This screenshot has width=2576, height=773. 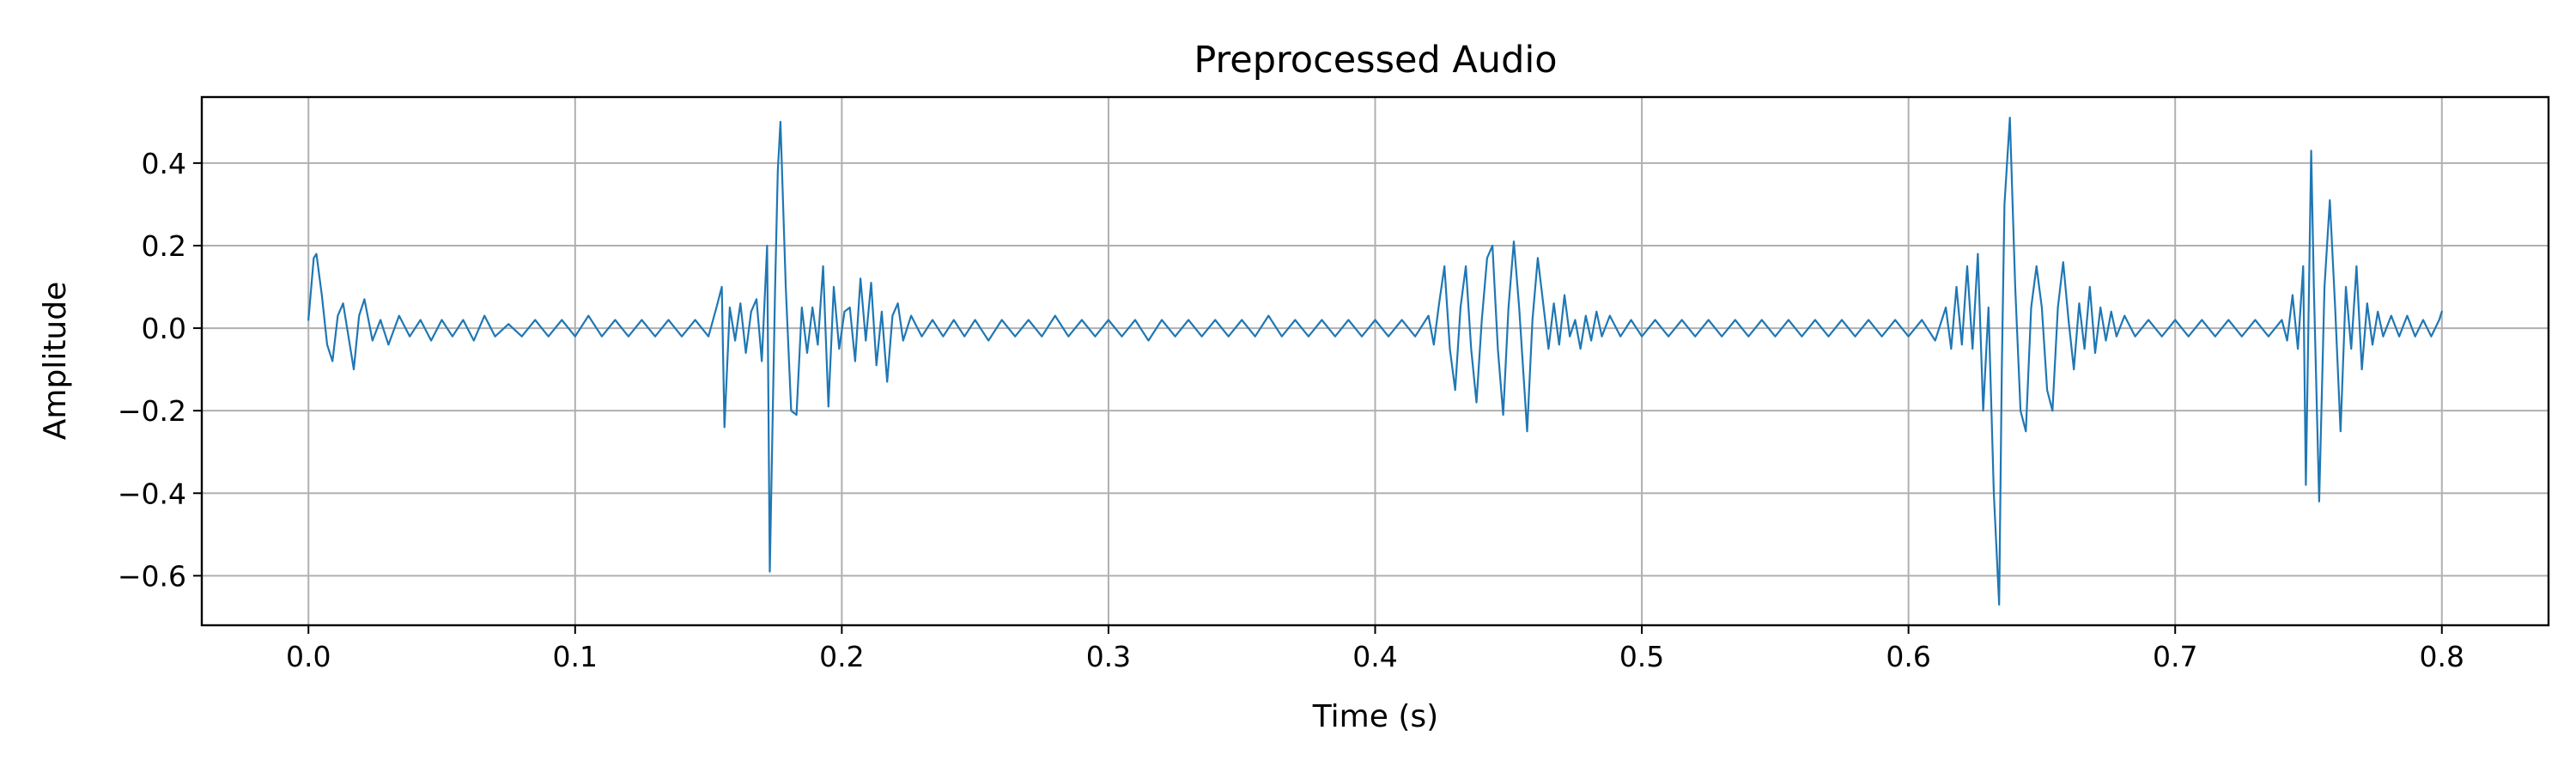 What do you see at coordinates (308, 656) in the screenshot?
I see `x-tick-label: 0.0` at bounding box center [308, 656].